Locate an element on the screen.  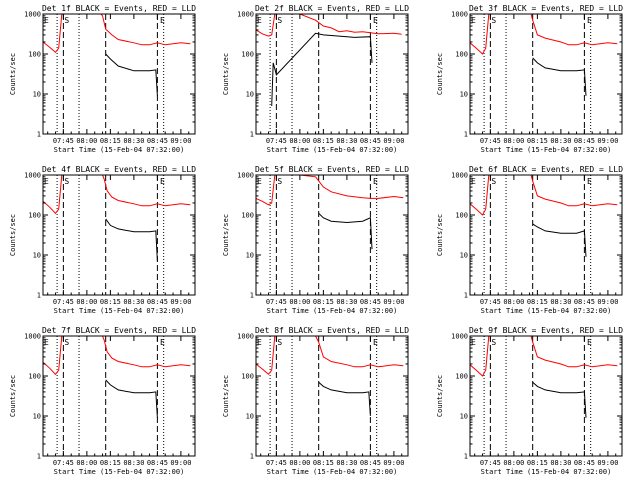
panel-title: Det 5f BLACK = Events, RED = LLD is located at coordinates (332, 169).